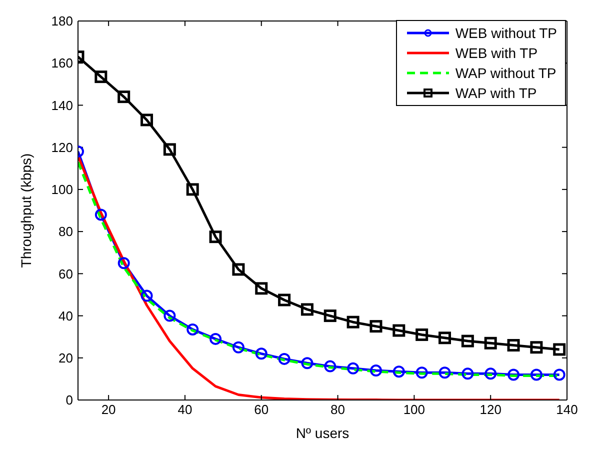  What do you see at coordinates (185, 410) in the screenshot?
I see `x-tick-label: 40` at bounding box center [185, 410].